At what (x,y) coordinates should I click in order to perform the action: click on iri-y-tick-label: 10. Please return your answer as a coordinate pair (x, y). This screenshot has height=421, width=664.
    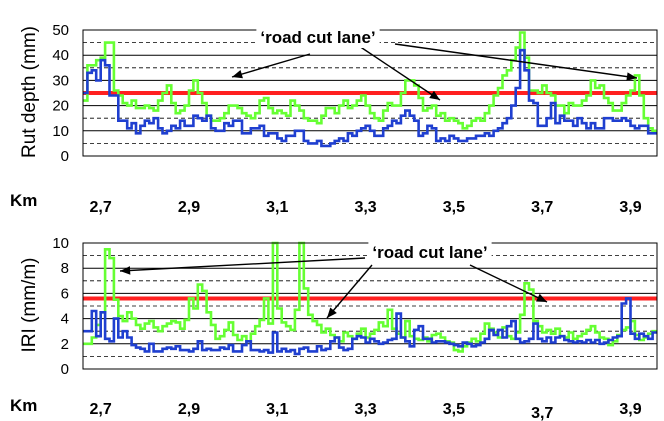
    Looking at the image, I should click on (60, 243).